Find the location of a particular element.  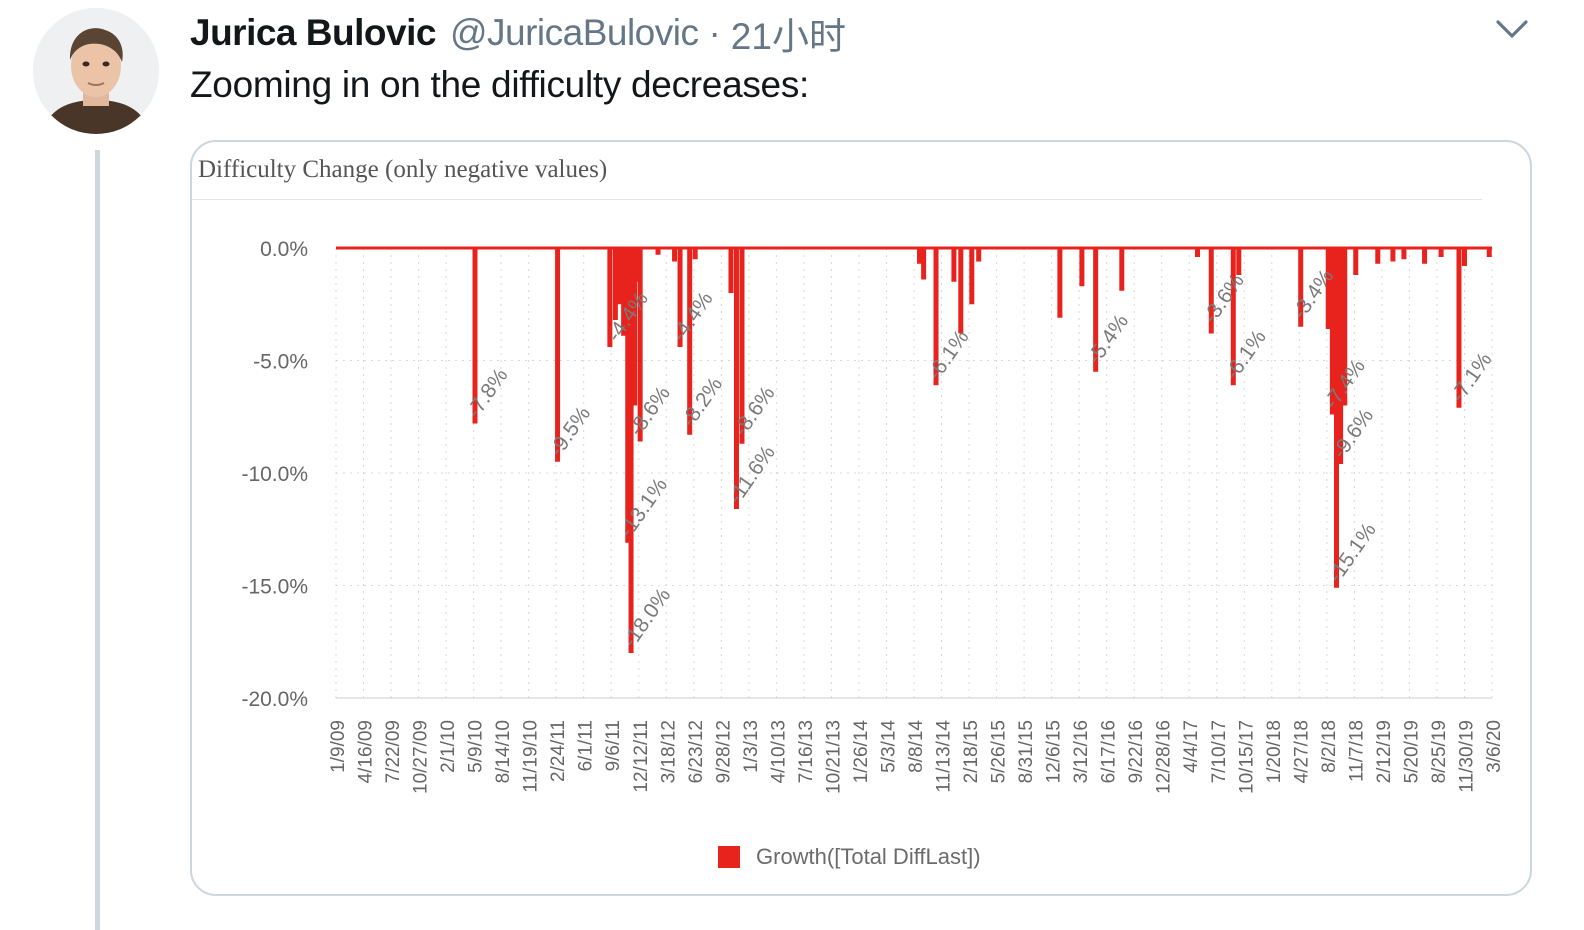

x-tick-label: 3/12/16 is located at coordinates (1081, 751).